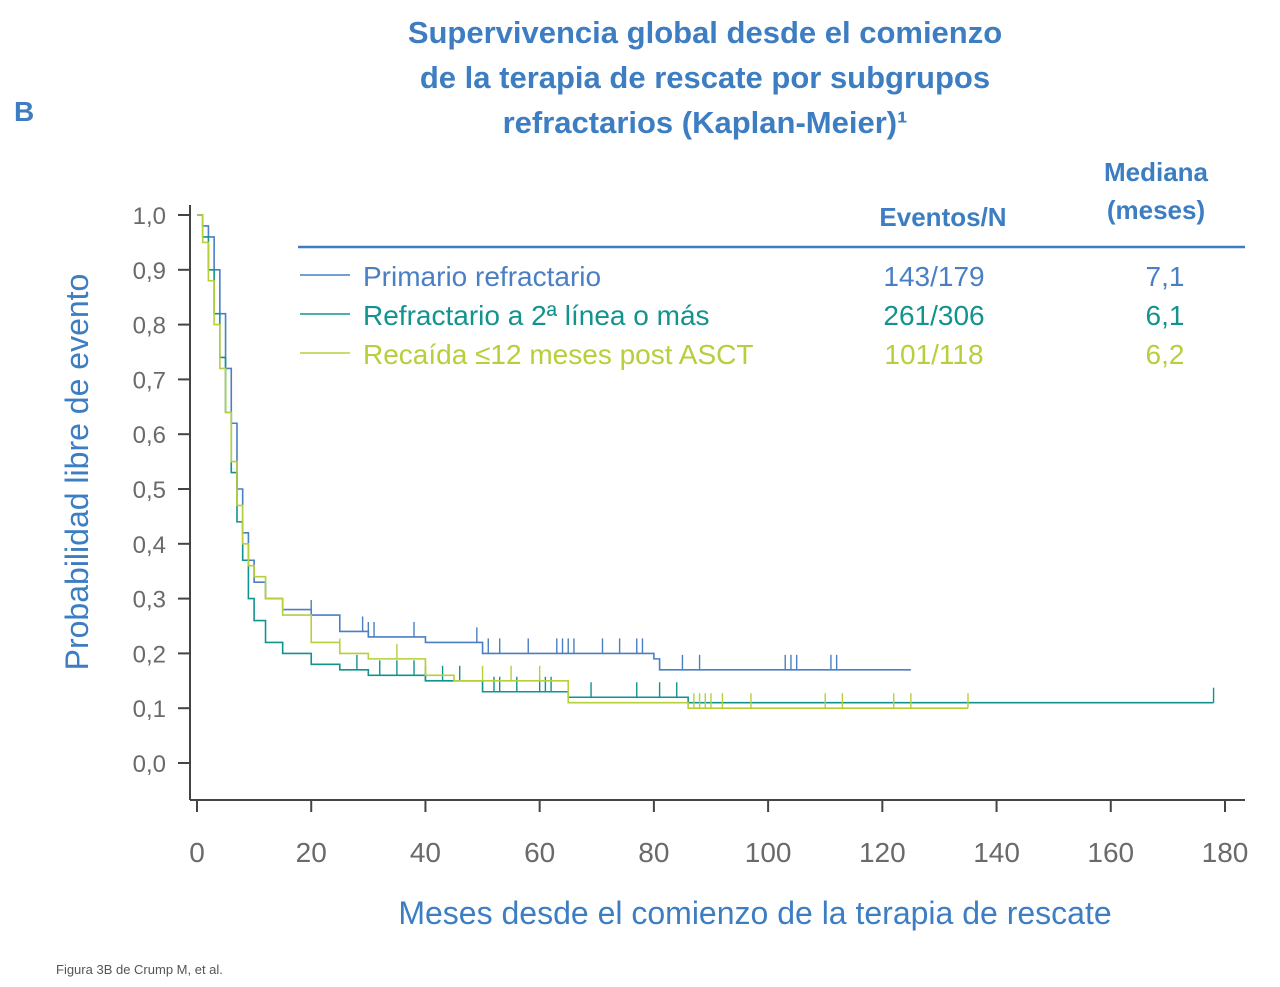 Image resolution: width=1280 pixels, height=987 pixels. Describe the element at coordinates (149, 709) in the screenshot. I see `y-tick-label: 0,1` at that location.